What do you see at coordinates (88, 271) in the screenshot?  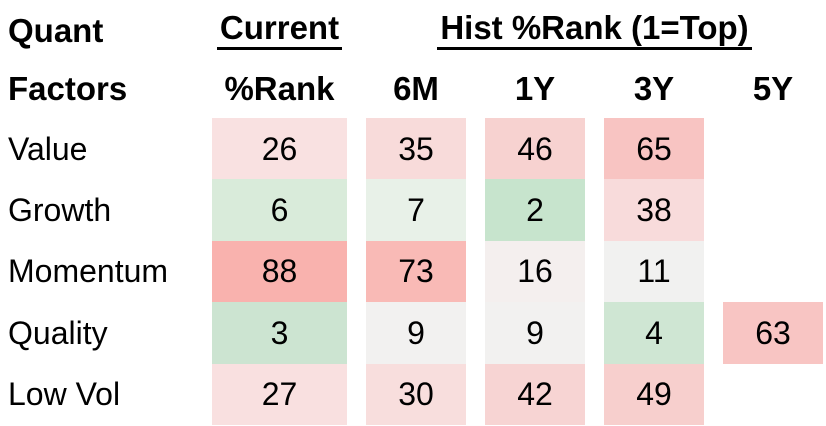 I see `row-label-momentum: Momentum` at bounding box center [88, 271].